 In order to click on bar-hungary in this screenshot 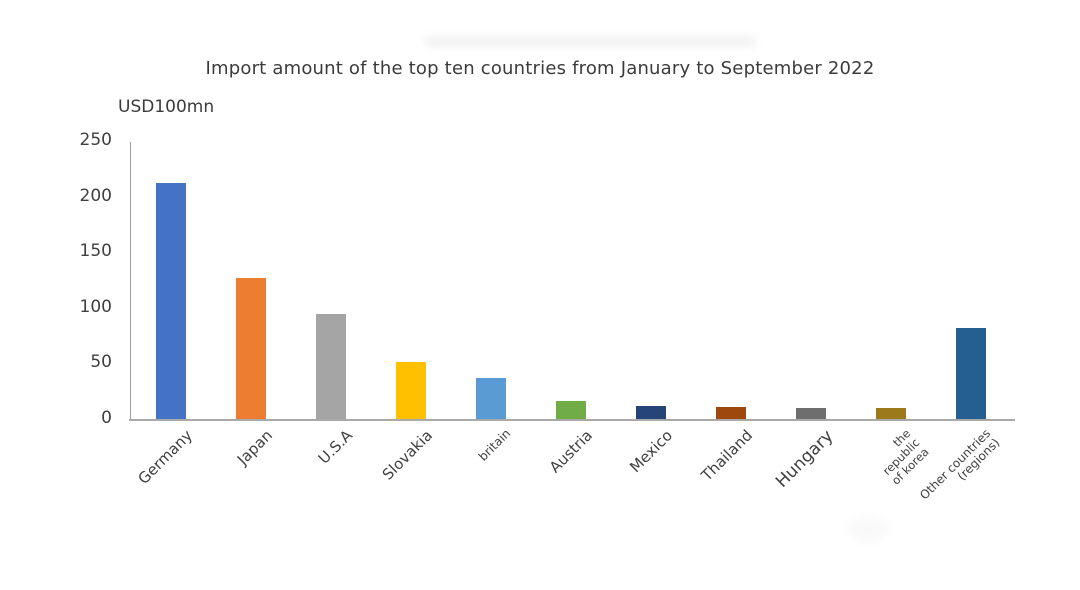, I will do `click(811, 414)`.